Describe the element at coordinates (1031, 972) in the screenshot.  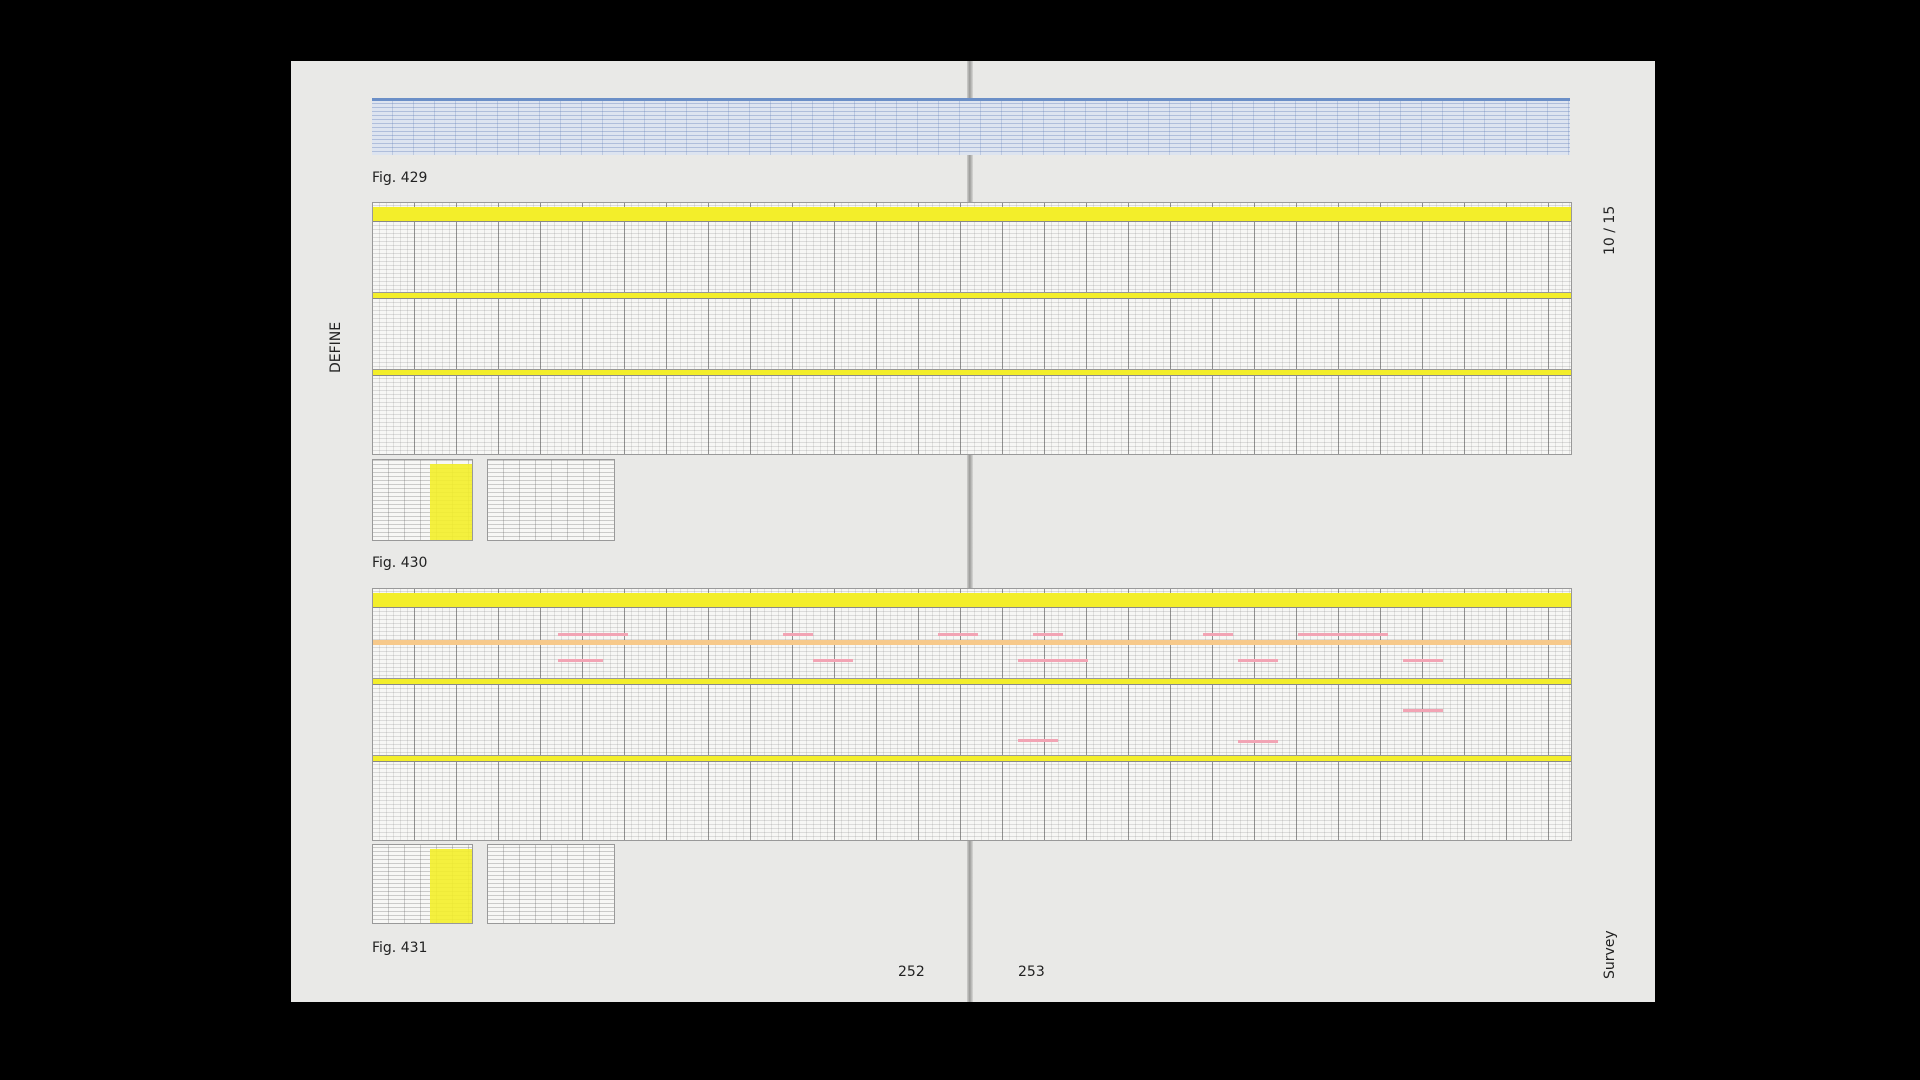
I see `page-number: 253` at that location.